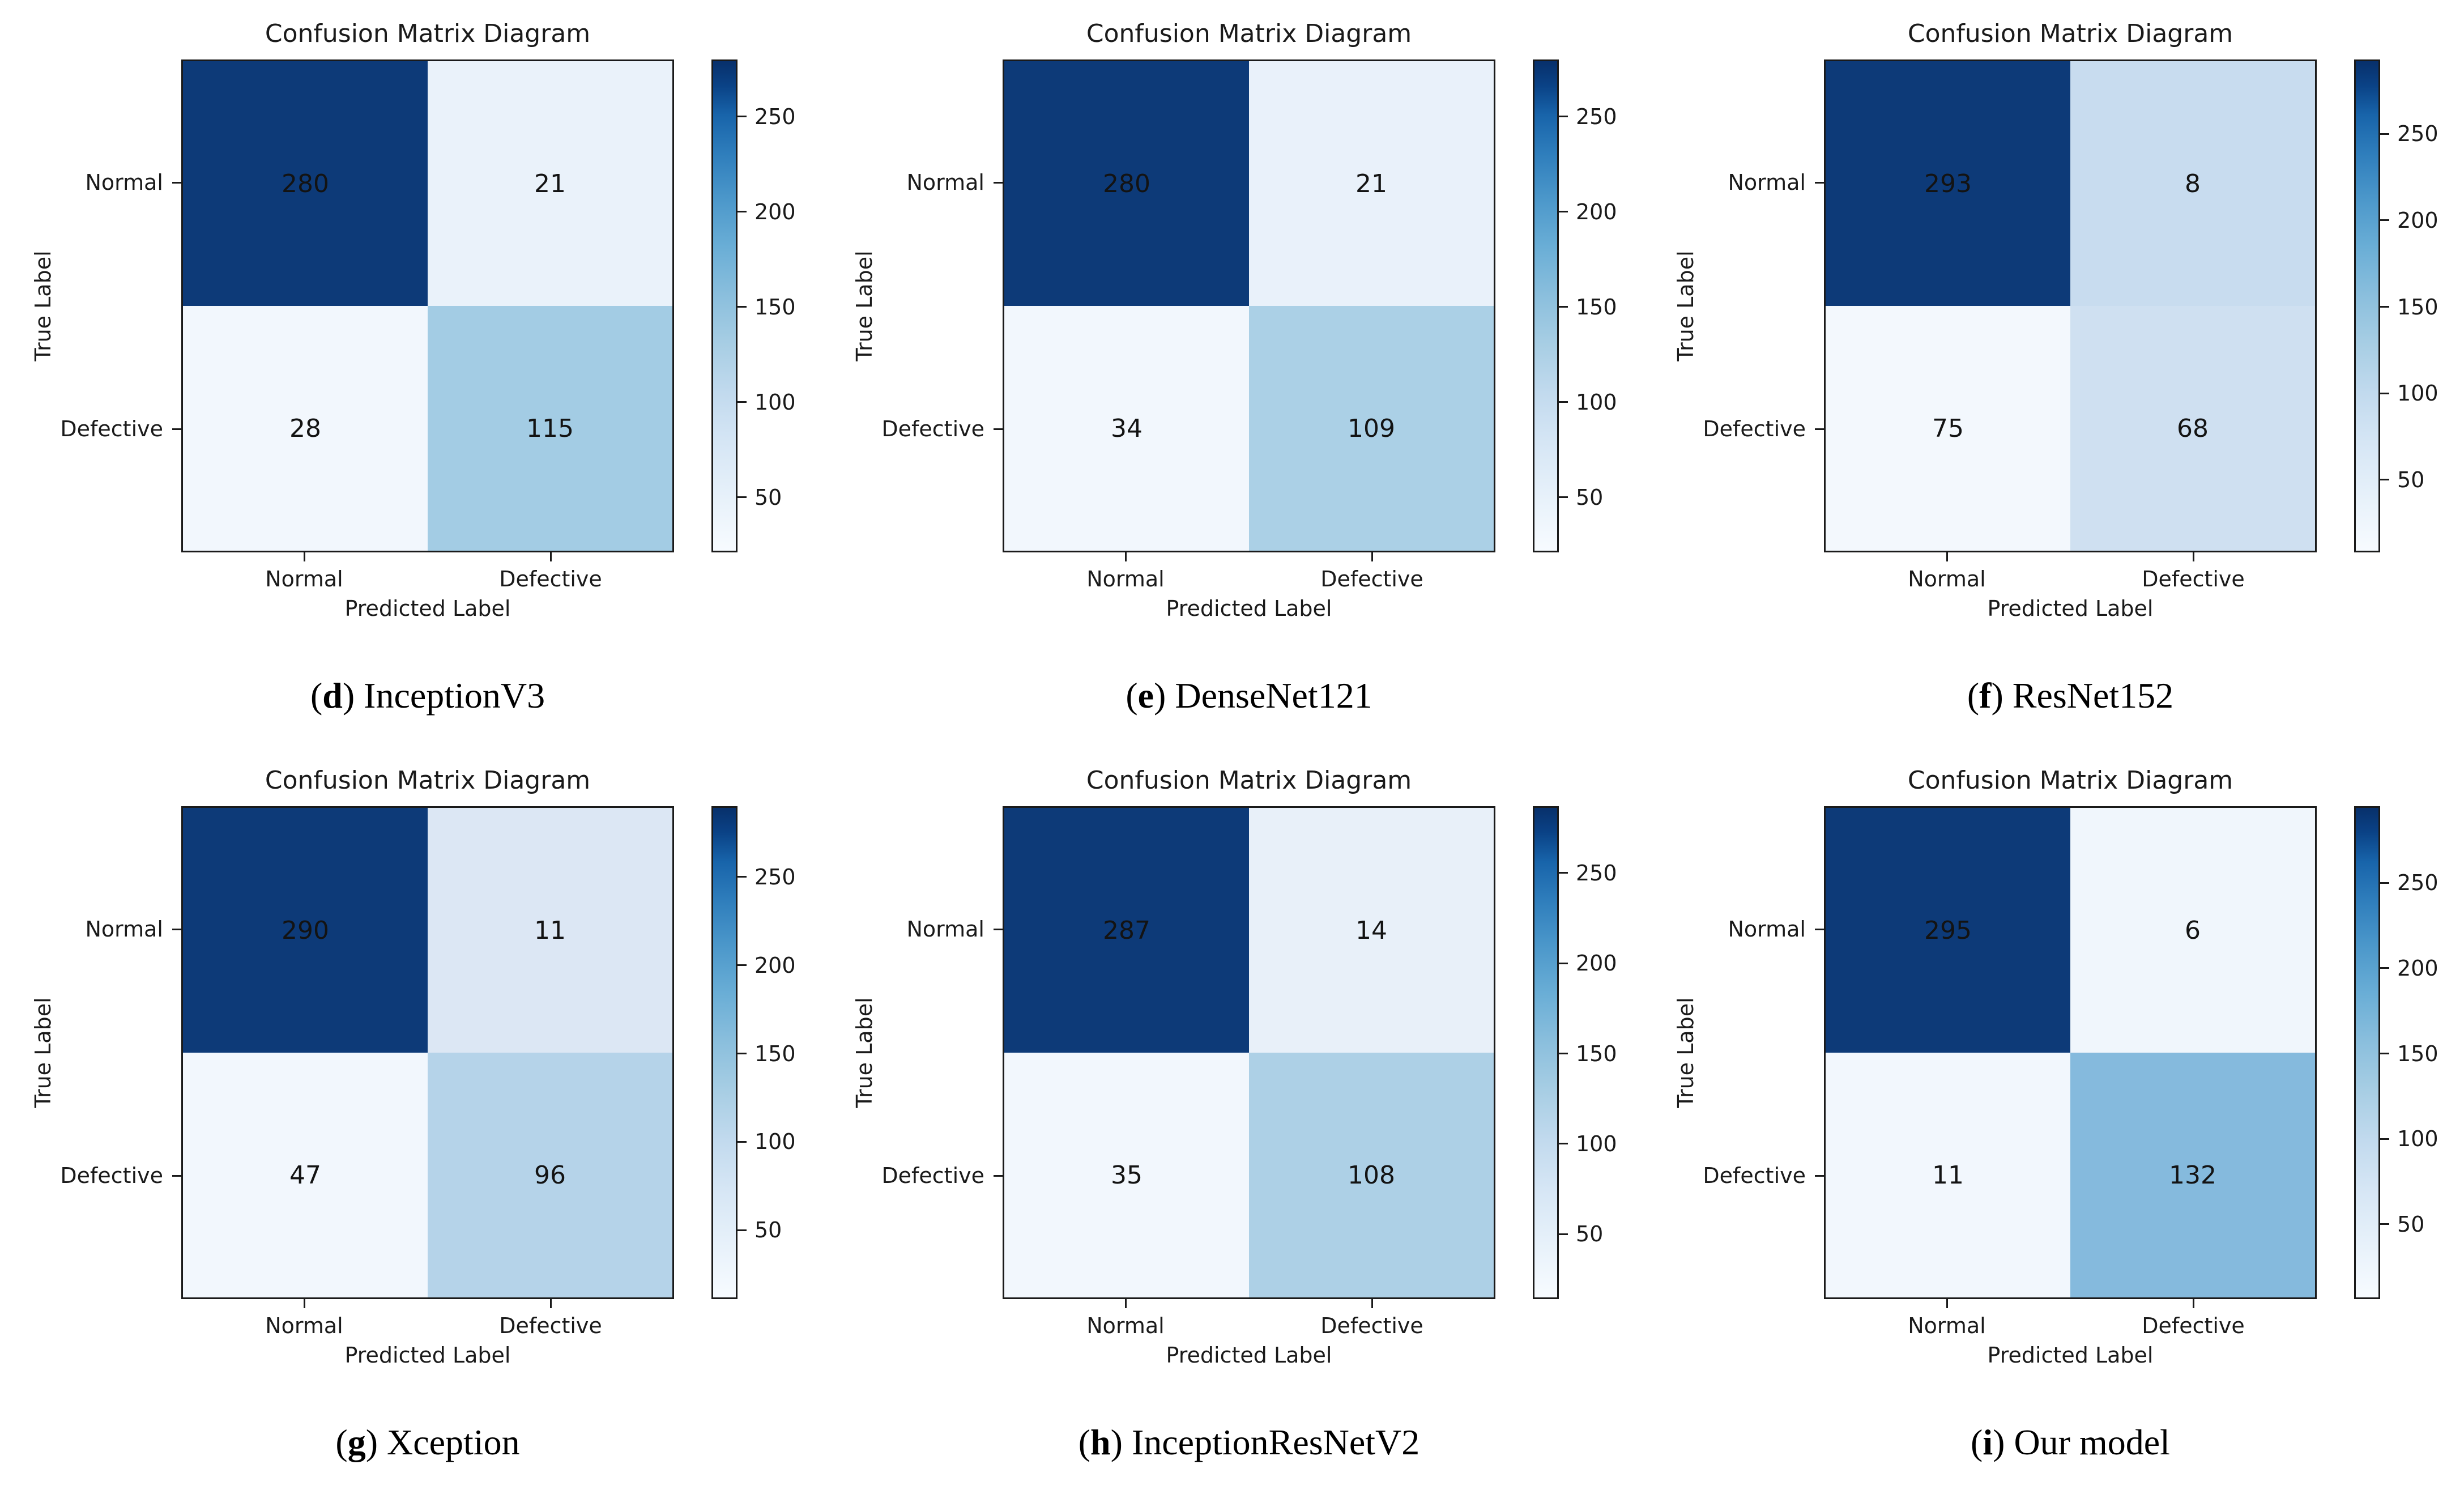  Describe the element at coordinates (428, 1442) in the screenshot. I see `subfigure-caption: (g) Xception` at that location.